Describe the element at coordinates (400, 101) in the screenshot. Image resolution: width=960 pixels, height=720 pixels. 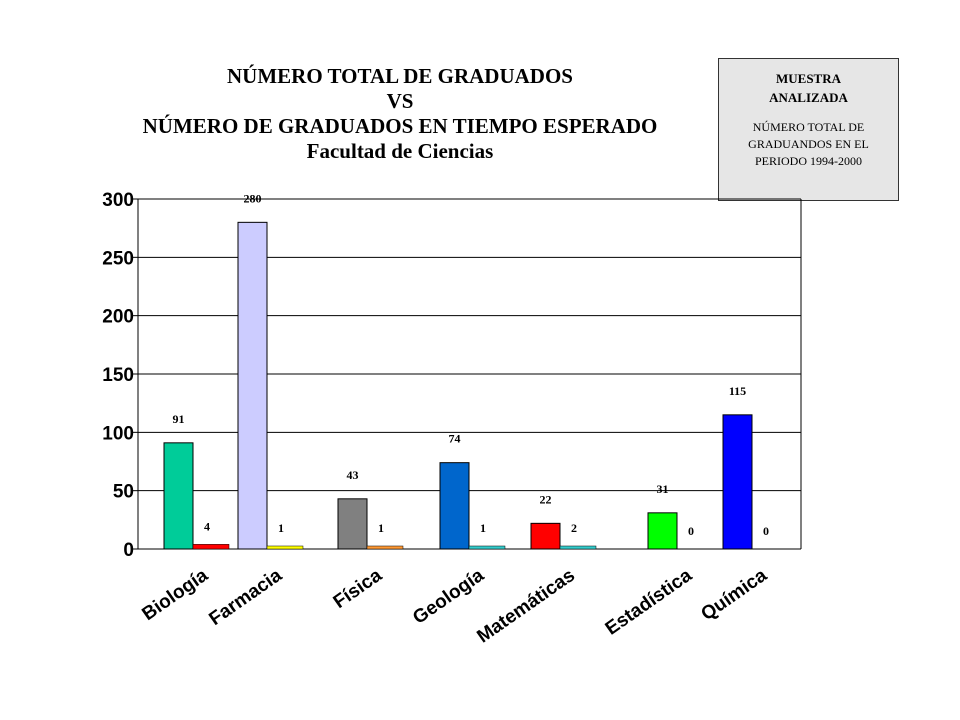
I see `title-line-2: VS` at that location.